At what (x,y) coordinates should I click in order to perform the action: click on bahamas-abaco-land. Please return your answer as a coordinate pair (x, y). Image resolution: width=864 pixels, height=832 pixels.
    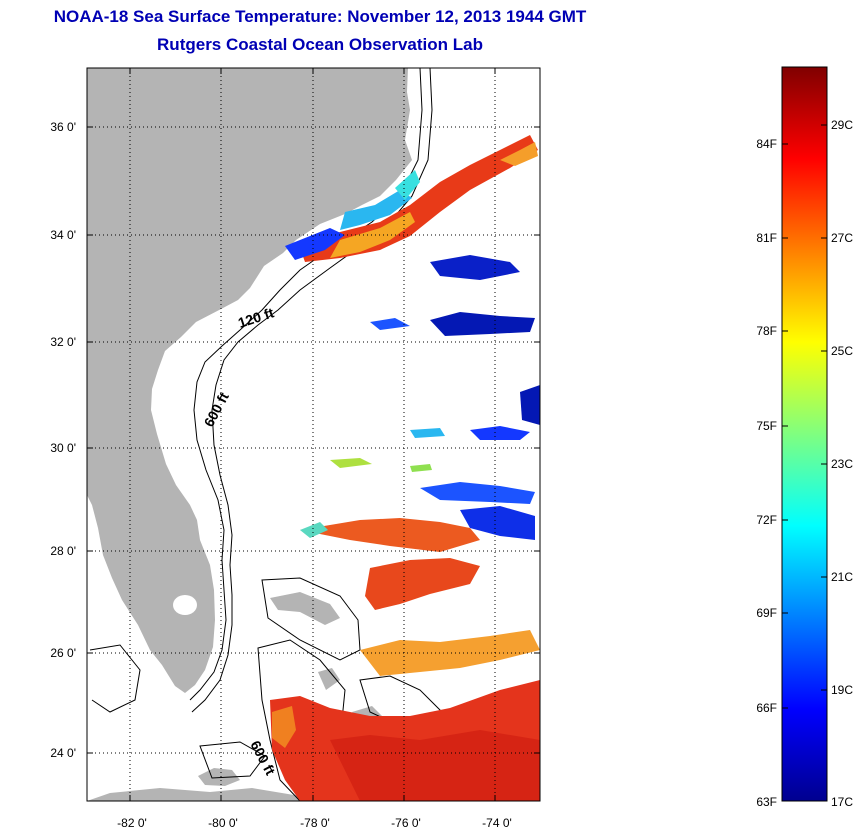
    Looking at the image, I should click on (305, 608).